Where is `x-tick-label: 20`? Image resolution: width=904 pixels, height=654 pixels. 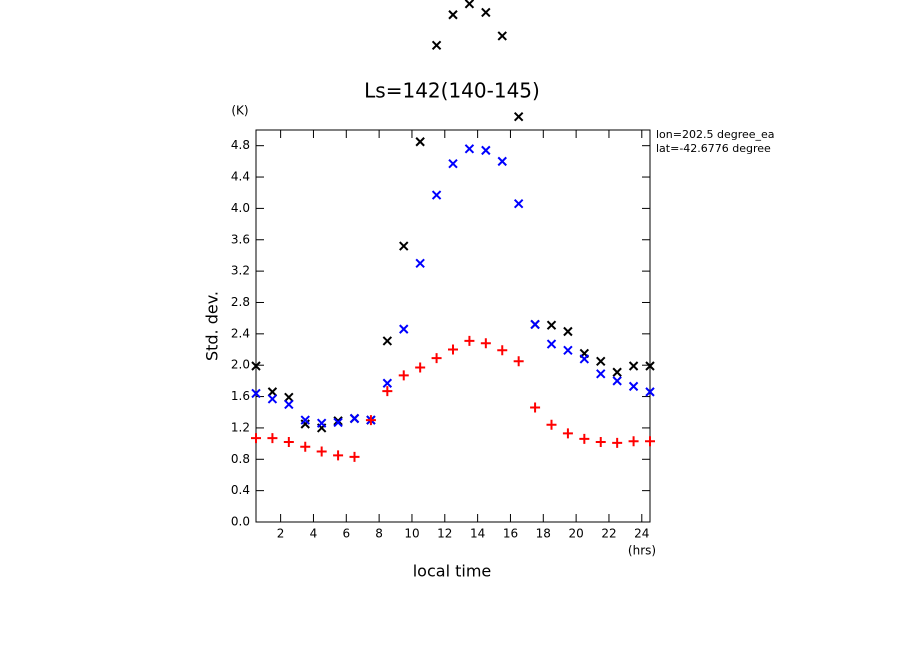
x-tick-label: 20 is located at coordinates (575, 534).